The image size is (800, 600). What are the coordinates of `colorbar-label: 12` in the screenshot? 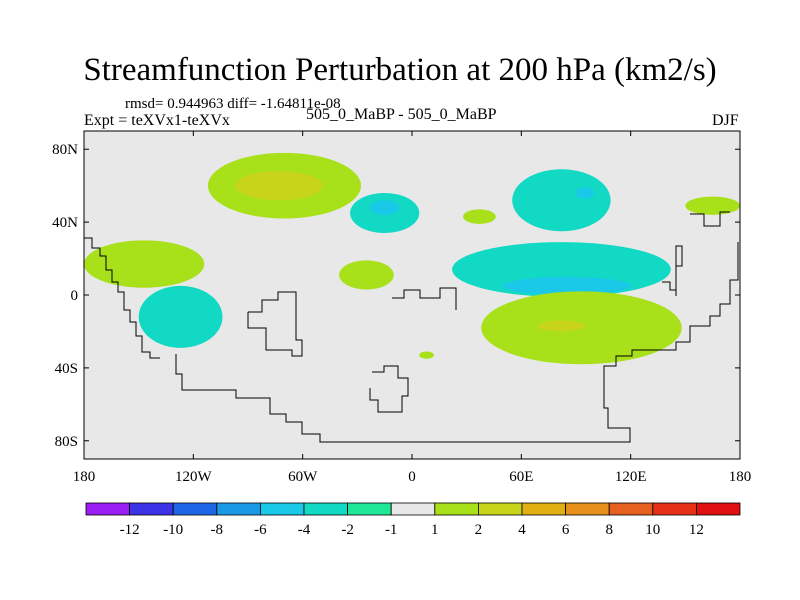 It's located at (696, 530).